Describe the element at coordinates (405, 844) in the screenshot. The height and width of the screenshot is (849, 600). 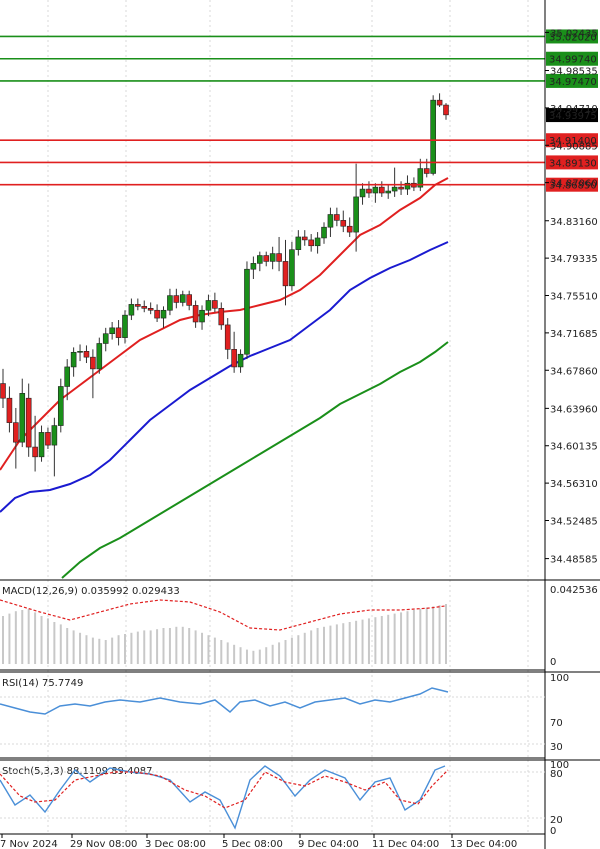
I see `time-tick-label: 11 Dec 04:00` at that location.